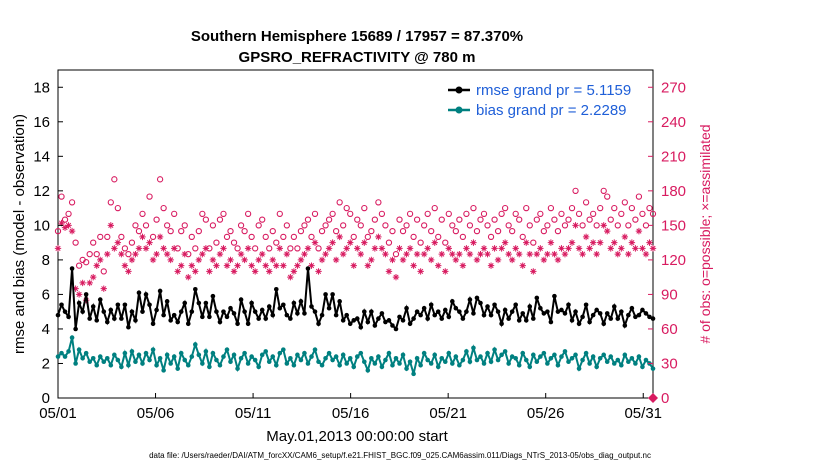 The height and width of the screenshot is (470, 830). I want to click on x-tick-label: 05/01, so click(58, 413).